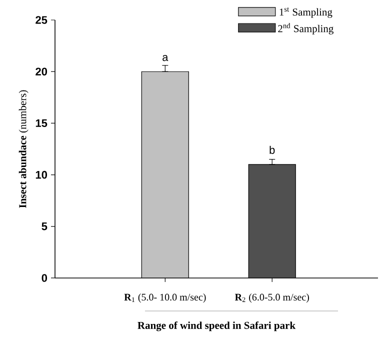  Describe the element at coordinates (45, 226) in the screenshot. I see `y-tick-label: 5` at that location.